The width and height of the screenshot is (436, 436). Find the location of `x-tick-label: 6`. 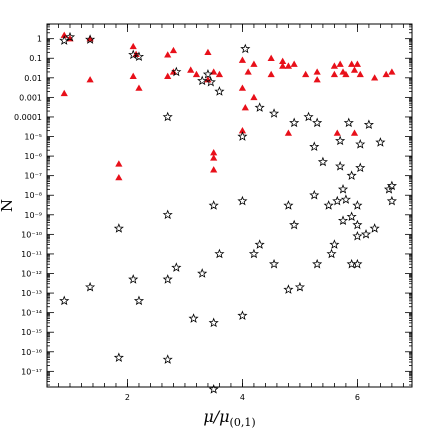

x-tick-label: 6 is located at coordinates (357, 397).